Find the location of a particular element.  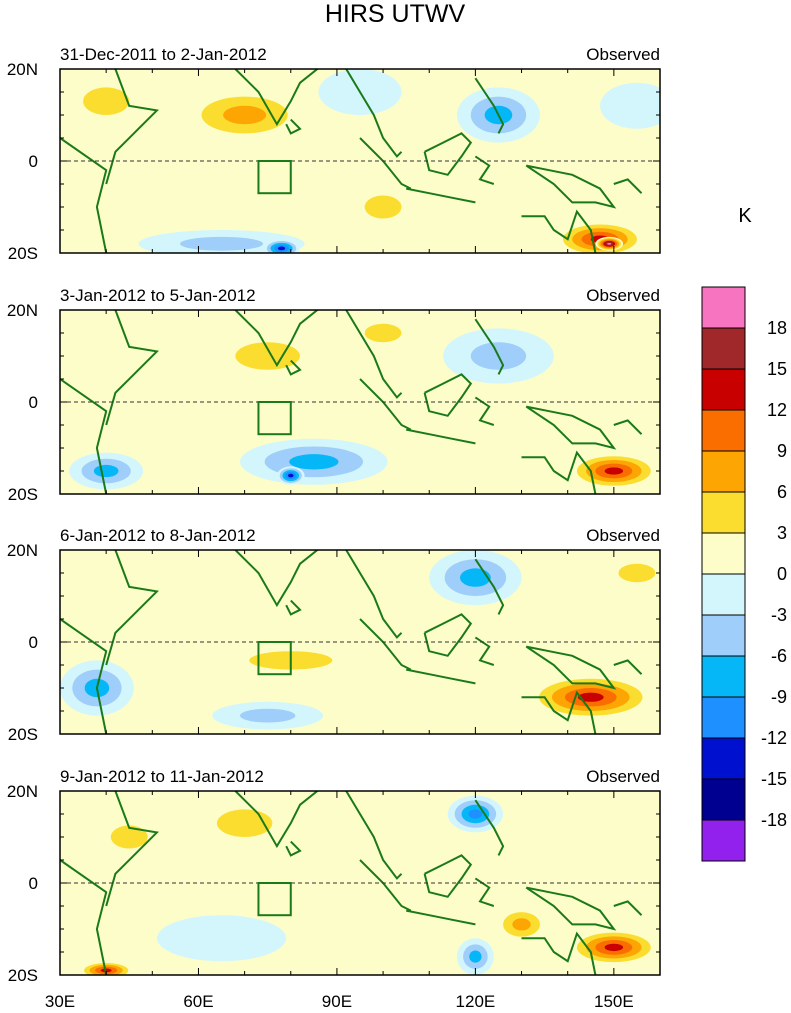

anomaly-field is located at coordinates (360, 883).